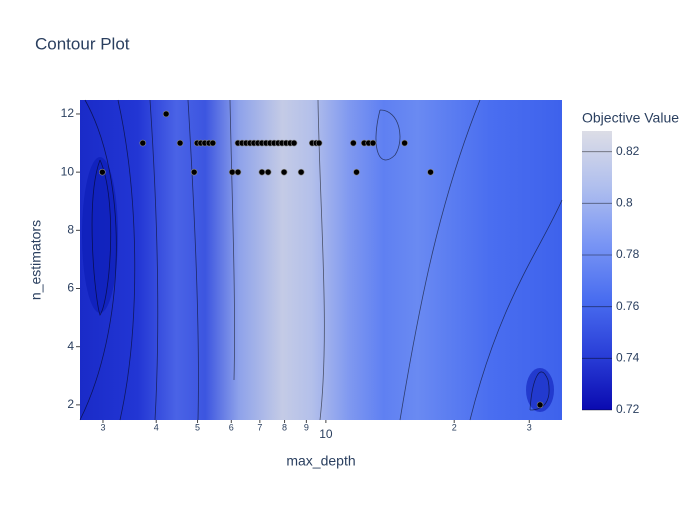 The width and height of the screenshot is (700, 505). What do you see at coordinates (320, 461) in the screenshot?
I see `x-axis-label: max_depth` at bounding box center [320, 461].